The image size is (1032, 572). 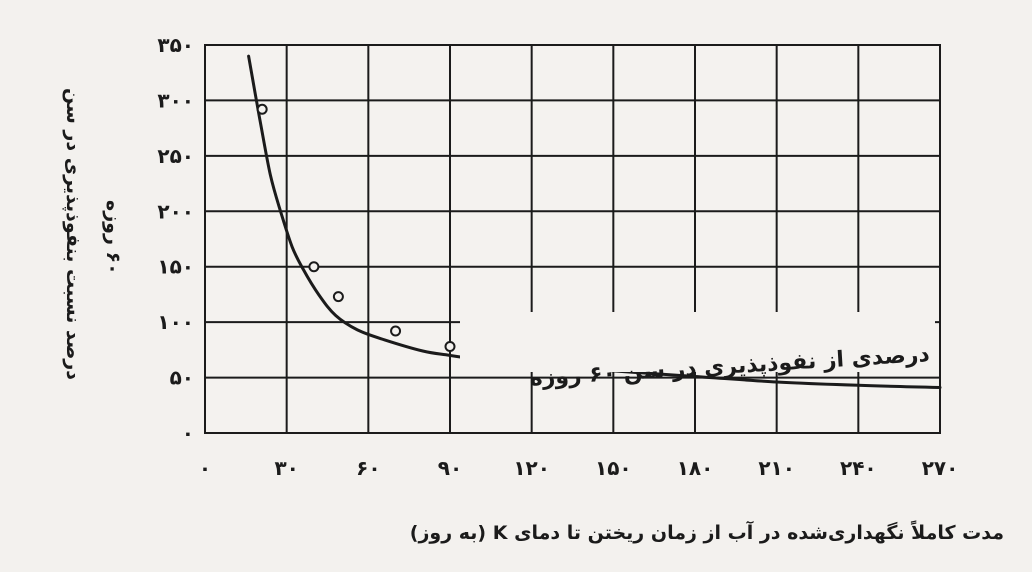 I want to click on y-tick-label: ۲۵۰, so click(x=175, y=156).